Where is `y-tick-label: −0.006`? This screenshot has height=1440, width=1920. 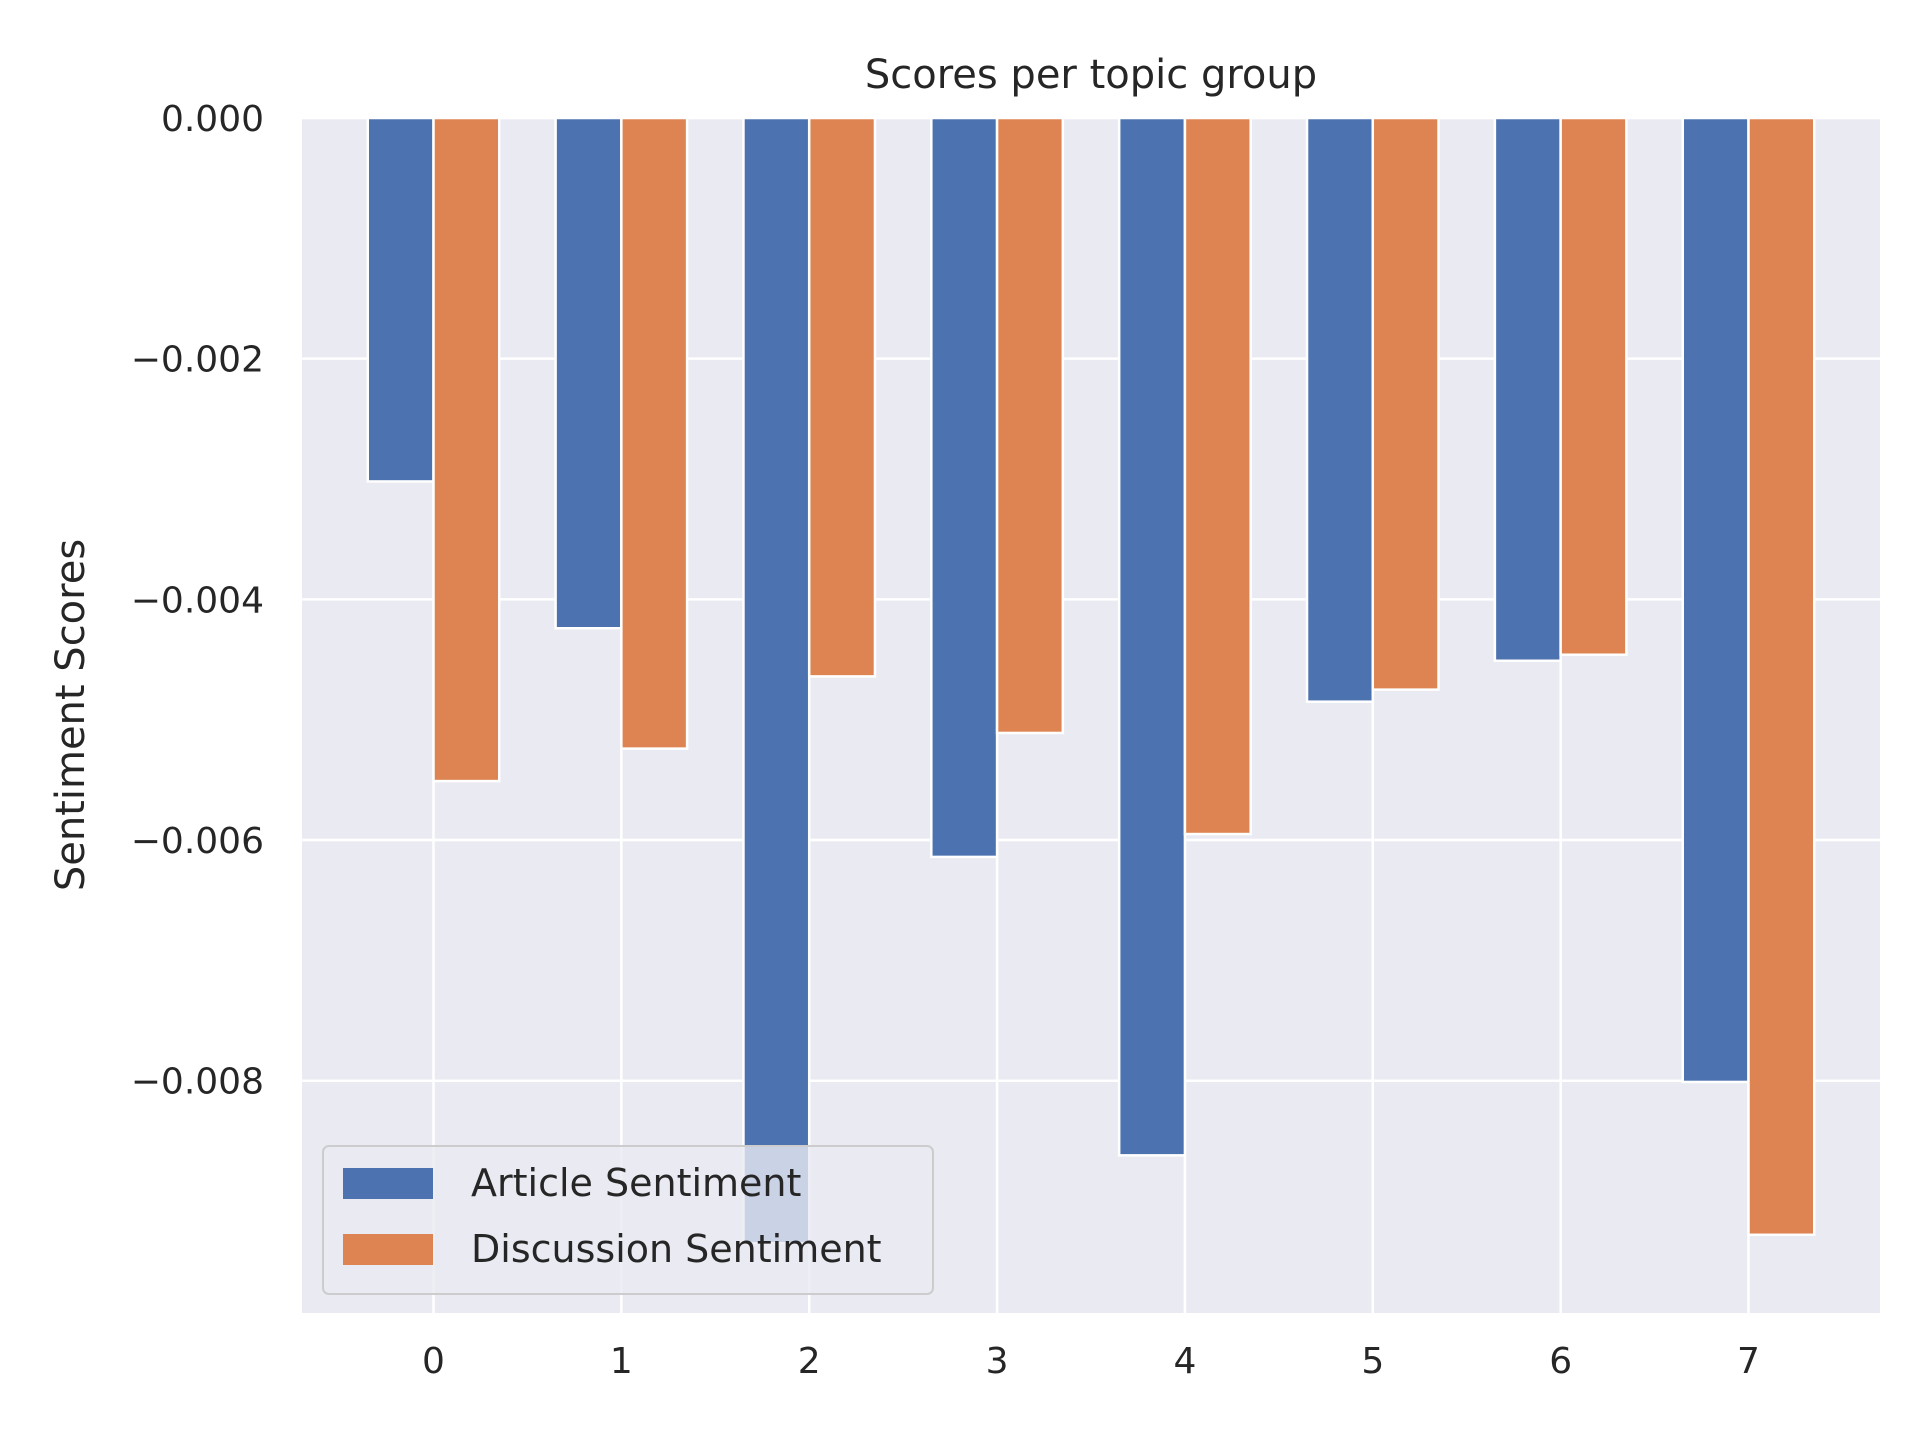 y-tick-label: −0.006 is located at coordinates (197, 841).